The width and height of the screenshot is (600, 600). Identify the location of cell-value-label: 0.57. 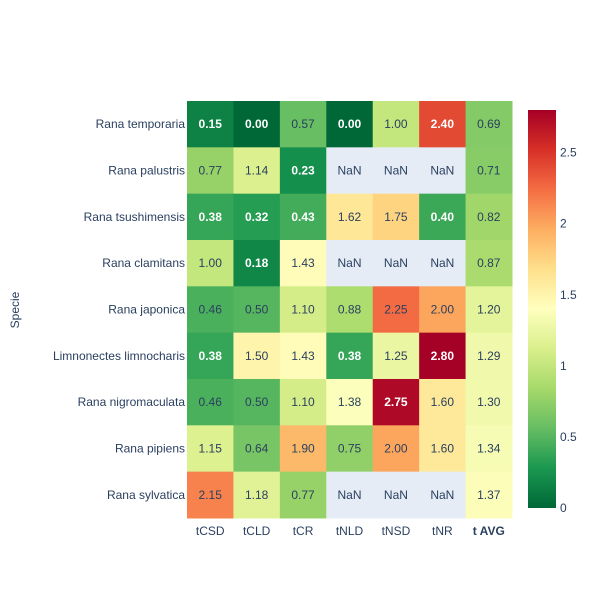
(303, 124).